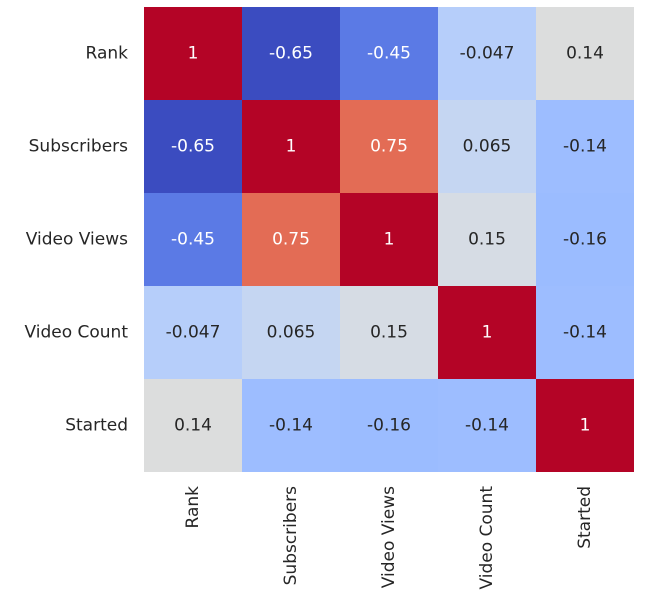 The height and width of the screenshot is (616, 660). What do you see at coordinates (487, 538) in the screenshot?
I see `x-tick-label: Video Count` at bounding box center [487, 538].